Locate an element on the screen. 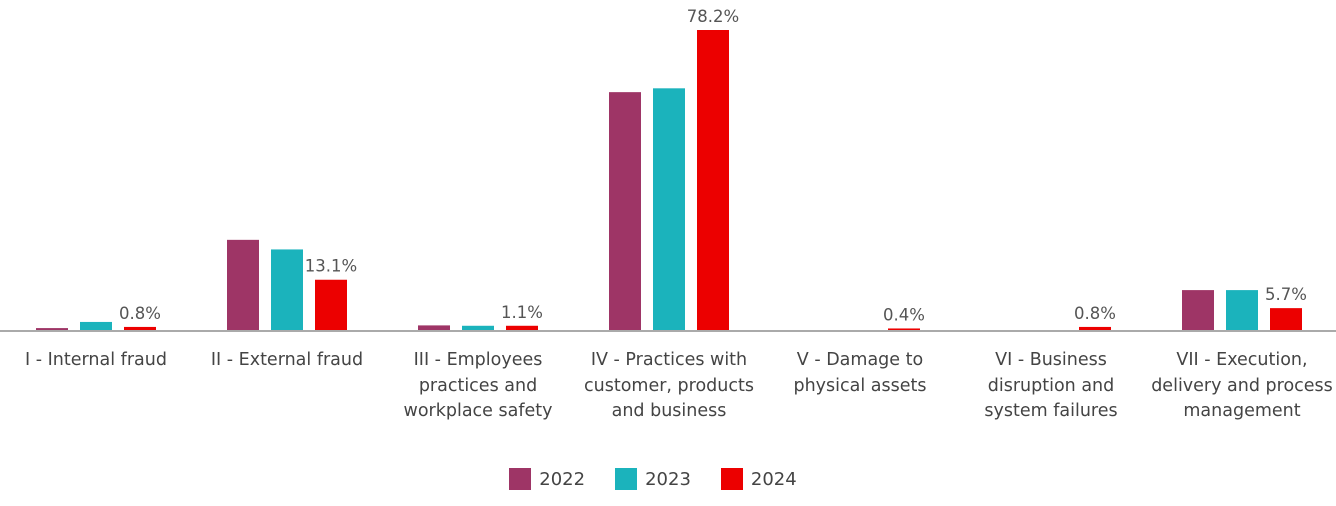  legend-item-2024: 2024 is located at coordinates (758, 479).